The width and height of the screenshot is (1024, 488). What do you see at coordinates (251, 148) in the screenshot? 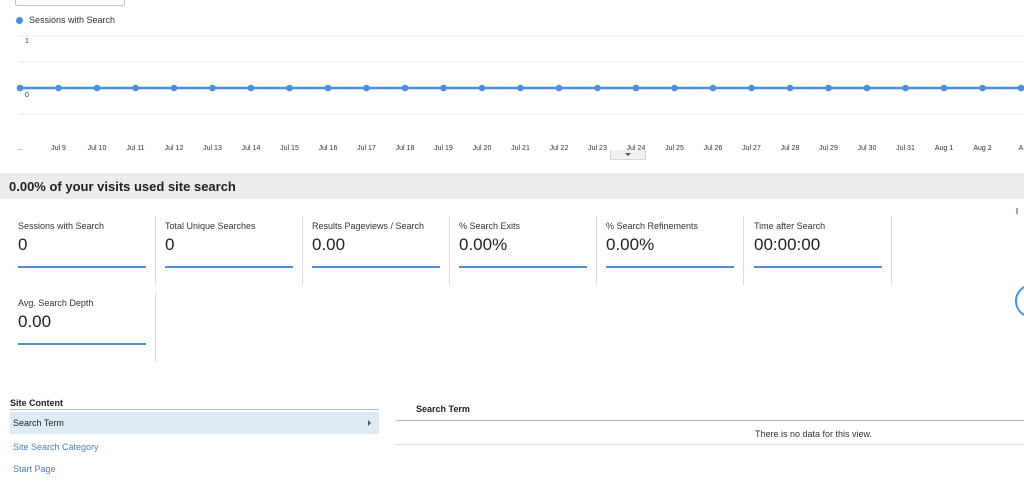
I see `x-tick-label: Jul 14` at bounding box center [251, 148].